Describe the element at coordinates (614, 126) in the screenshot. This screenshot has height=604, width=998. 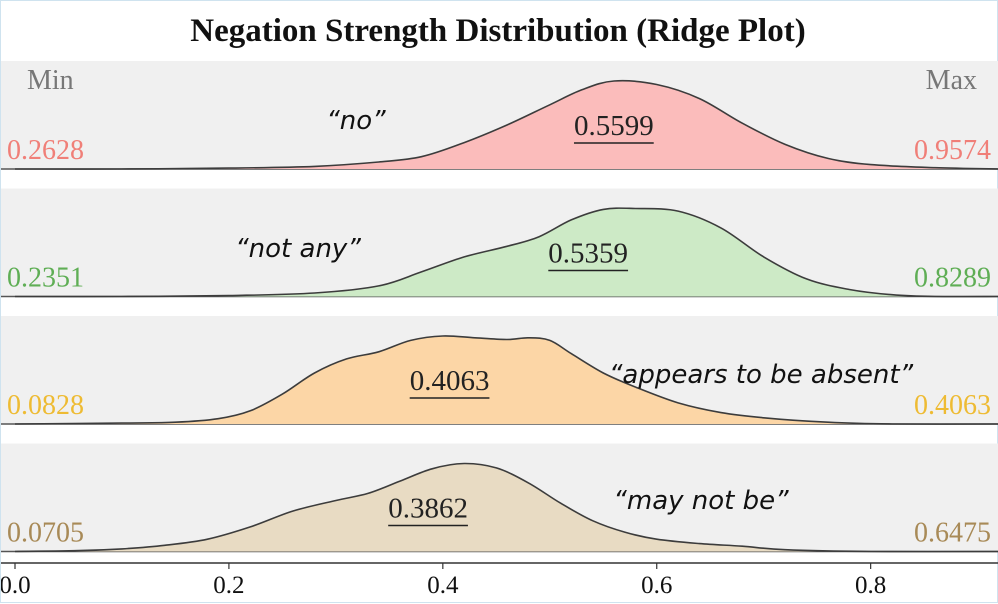
I see `median-label: 0.5599` at that location.